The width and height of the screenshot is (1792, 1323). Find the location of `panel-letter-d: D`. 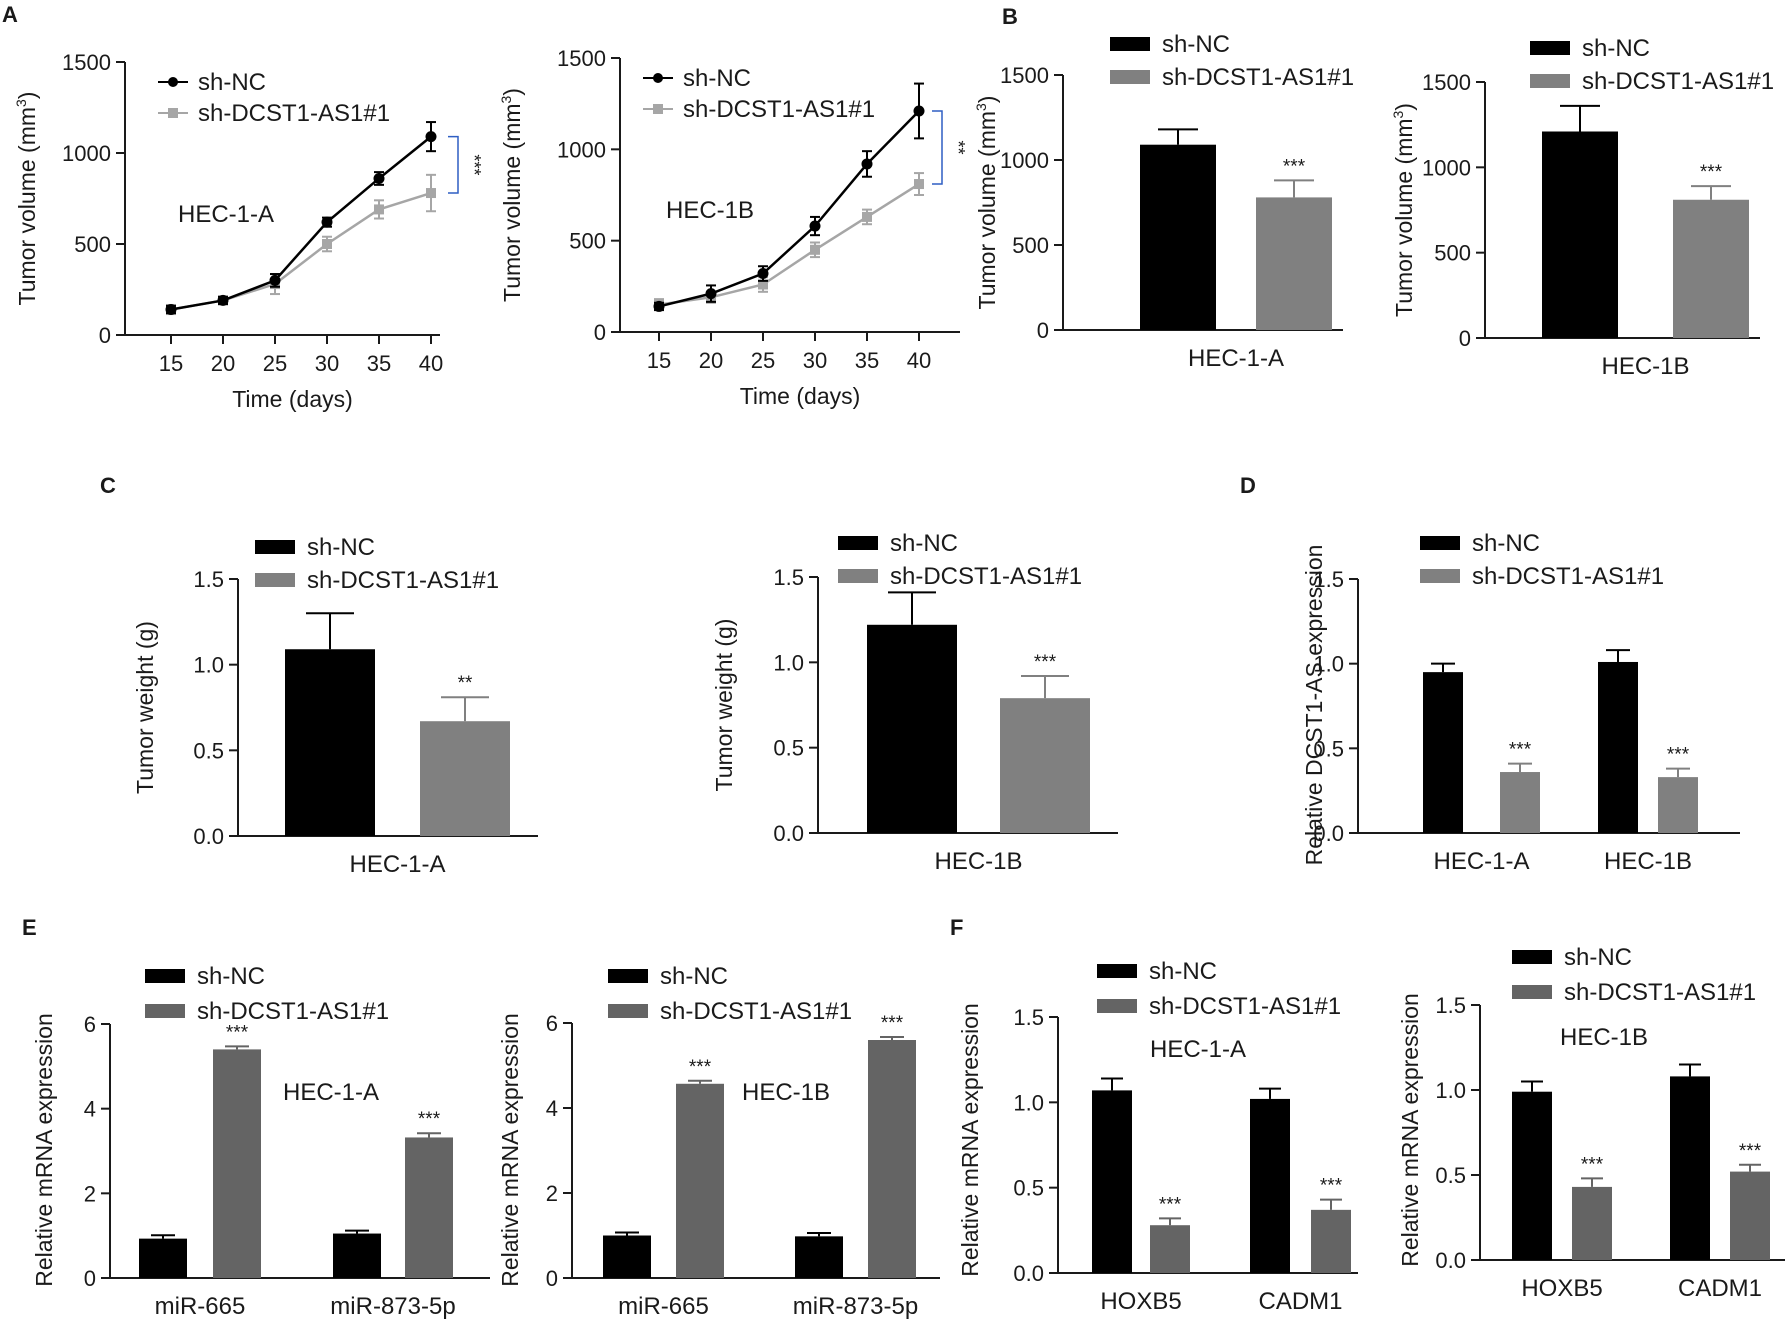

panel-letter-d: D is located at coordinates (1248, 485).